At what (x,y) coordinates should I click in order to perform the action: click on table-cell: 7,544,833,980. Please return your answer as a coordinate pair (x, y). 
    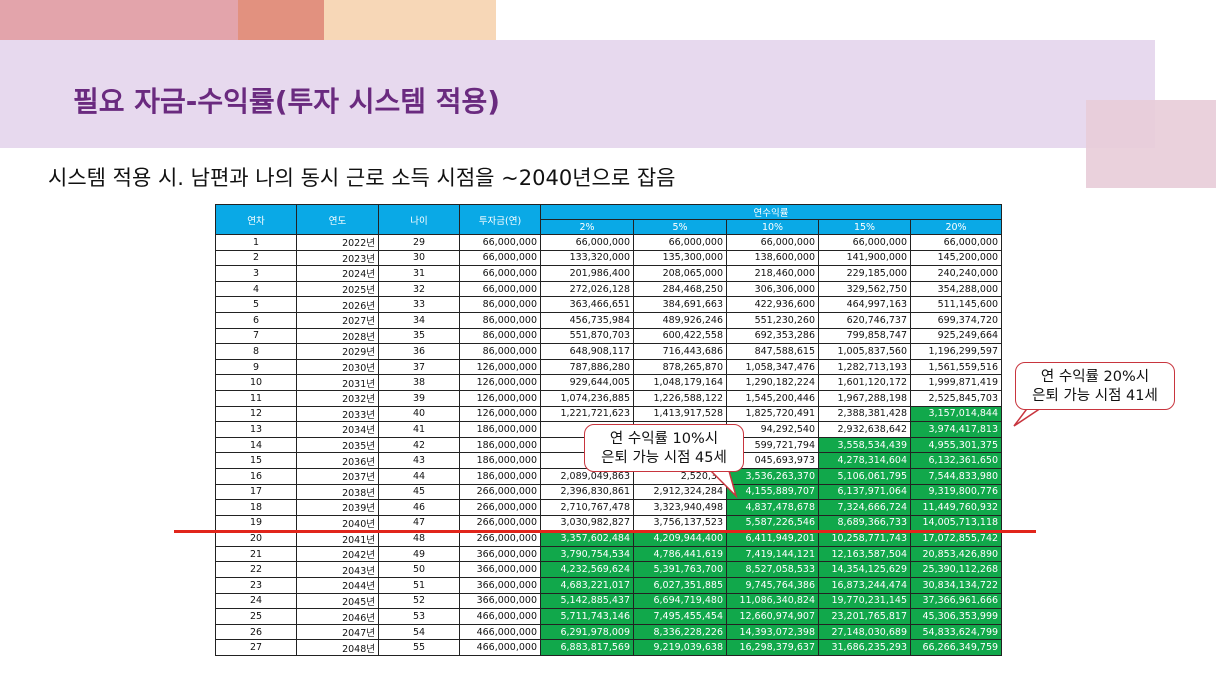
    Looking at the image, I should click on (956, 476).